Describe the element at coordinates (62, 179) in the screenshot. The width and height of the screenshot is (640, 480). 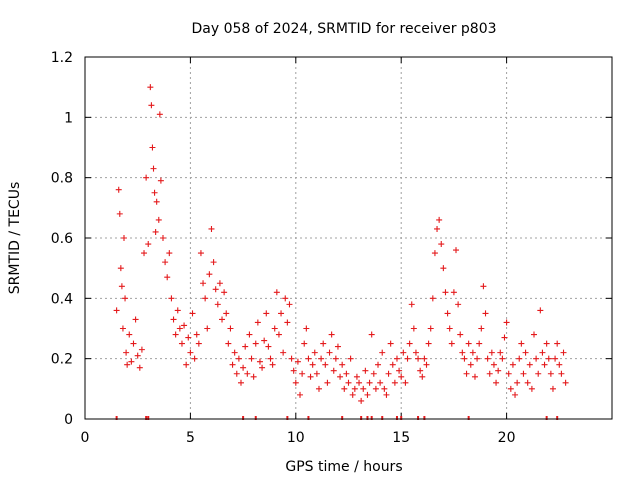
I see `y-tick-label: 0.8` at that location.